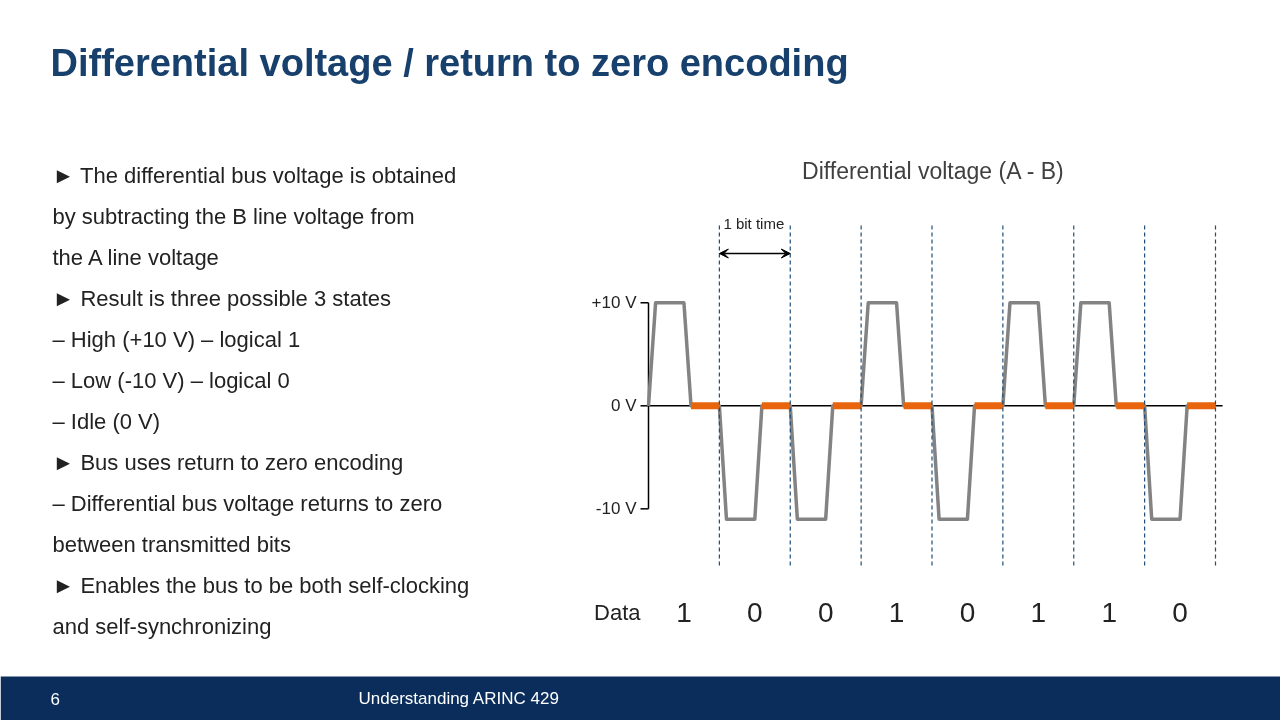 This screenshot has width=1280, height=720. What do you see at coordinates (616, 509) in the screenshot?
I see `y-tick-label: -10 V` at bounding box center [616, 509].